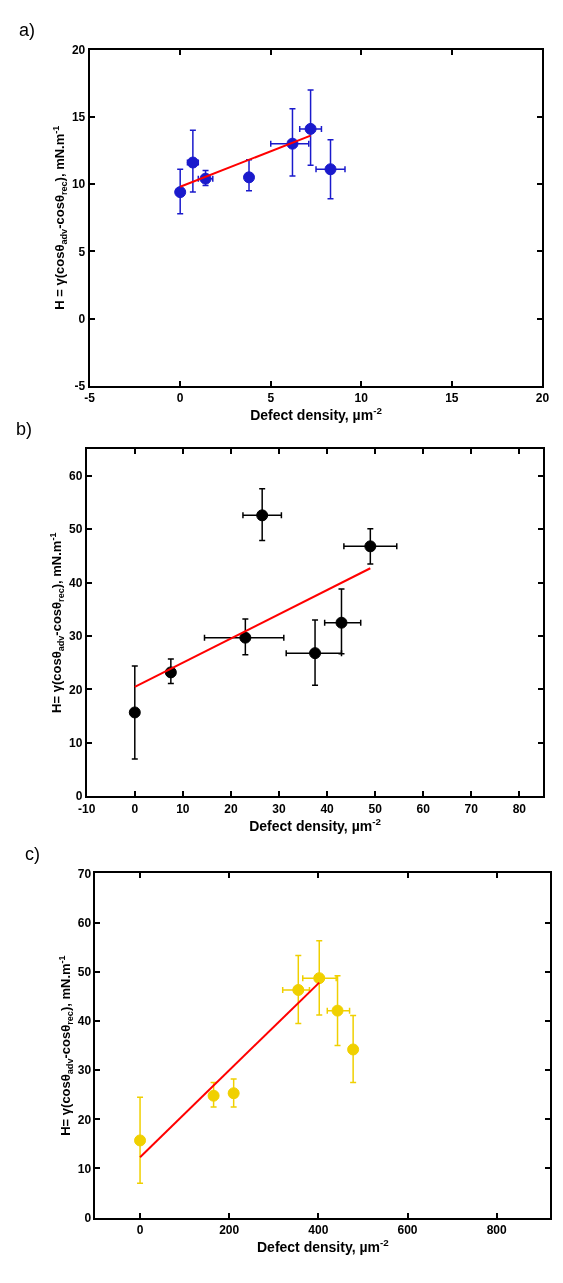 Image resolution: width=563 pixels, height=1283 pixels. Describe the element at coordinates (87, 808) in the screenshot. I see `x-tick-label: -10` at that location.